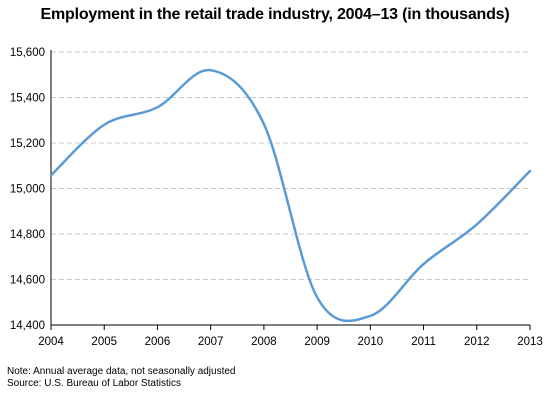  What do you see at coordinates (423, 342) in the screenshot?
I see `x-tick-label: 2011` at bounding box center [423, 342].